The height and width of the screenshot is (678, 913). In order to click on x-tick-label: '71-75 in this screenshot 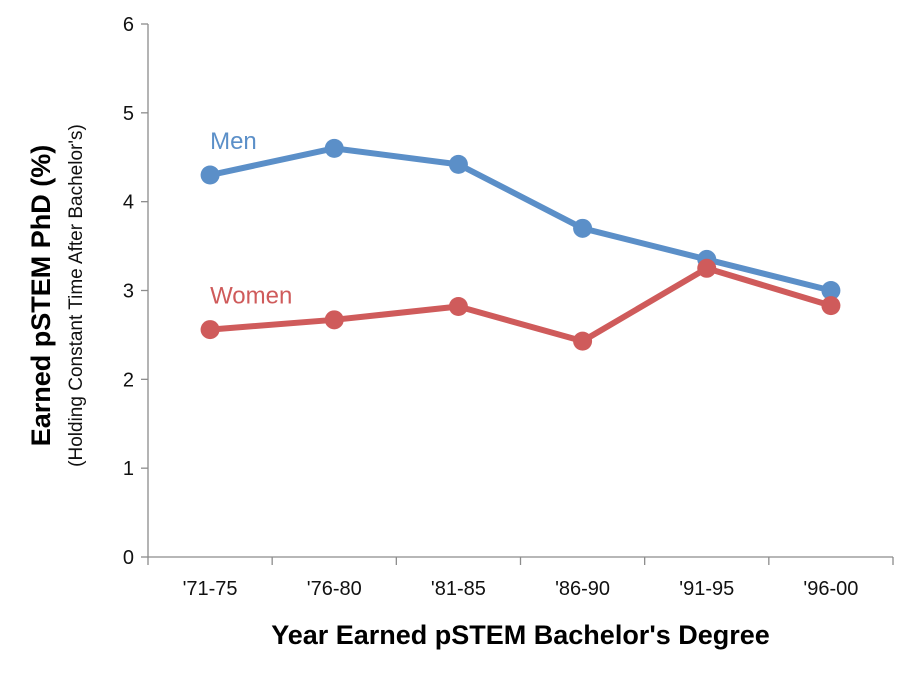, I will do `click(210, 589)`.